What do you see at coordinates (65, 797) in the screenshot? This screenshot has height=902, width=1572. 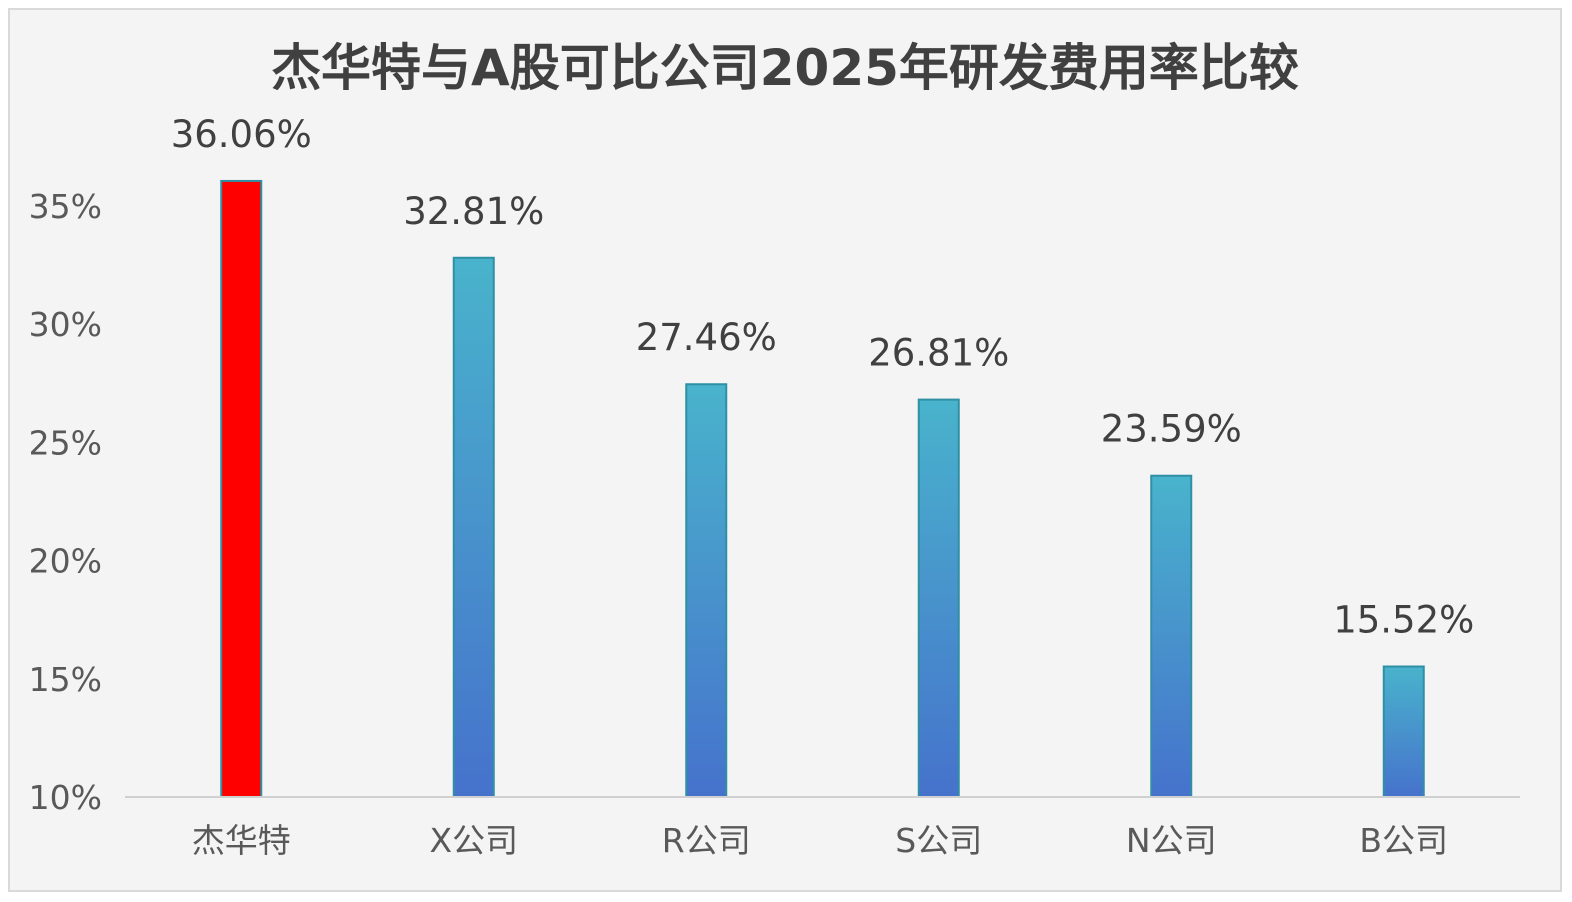 I see `y-tick-label: 10%` at bounding box center [65, 797].